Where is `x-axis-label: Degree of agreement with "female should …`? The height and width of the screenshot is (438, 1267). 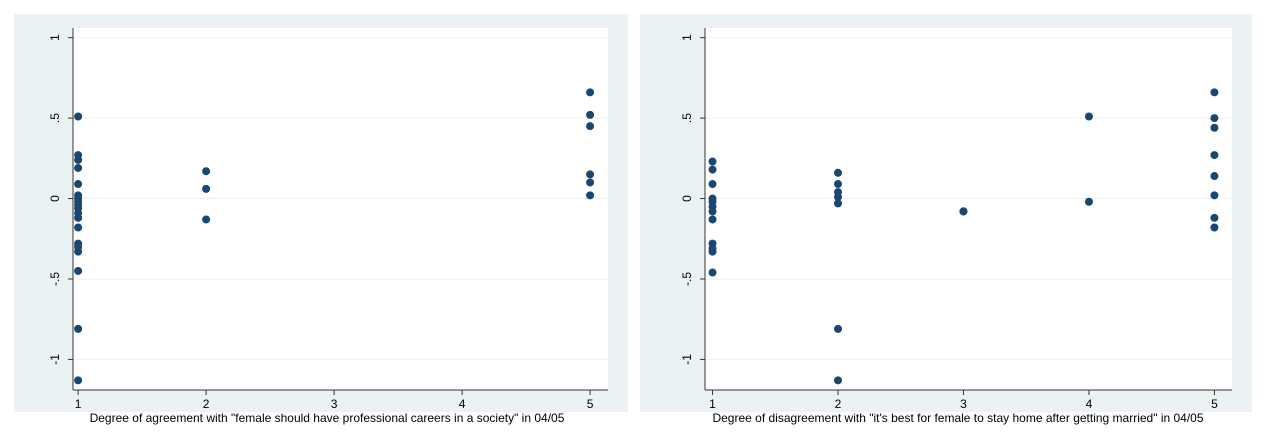
x-axis-label: Degree of agreement with "female should … is located at coordinates (327, 418).